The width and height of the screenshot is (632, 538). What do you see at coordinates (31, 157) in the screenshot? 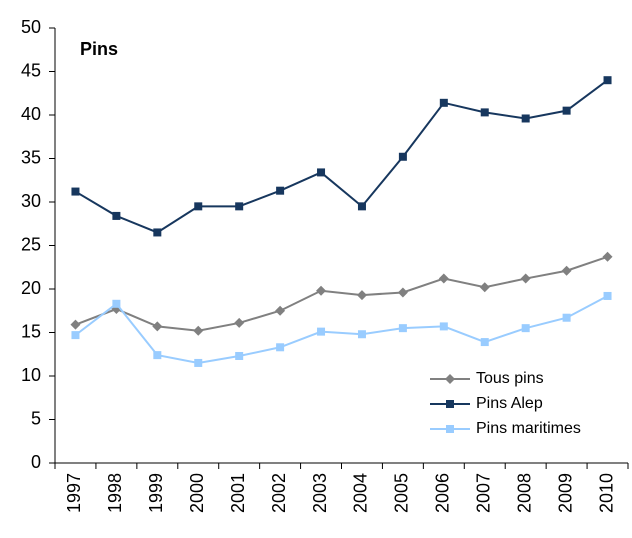
I see `y-tick-label: 35` at bounding box center [31, 157].